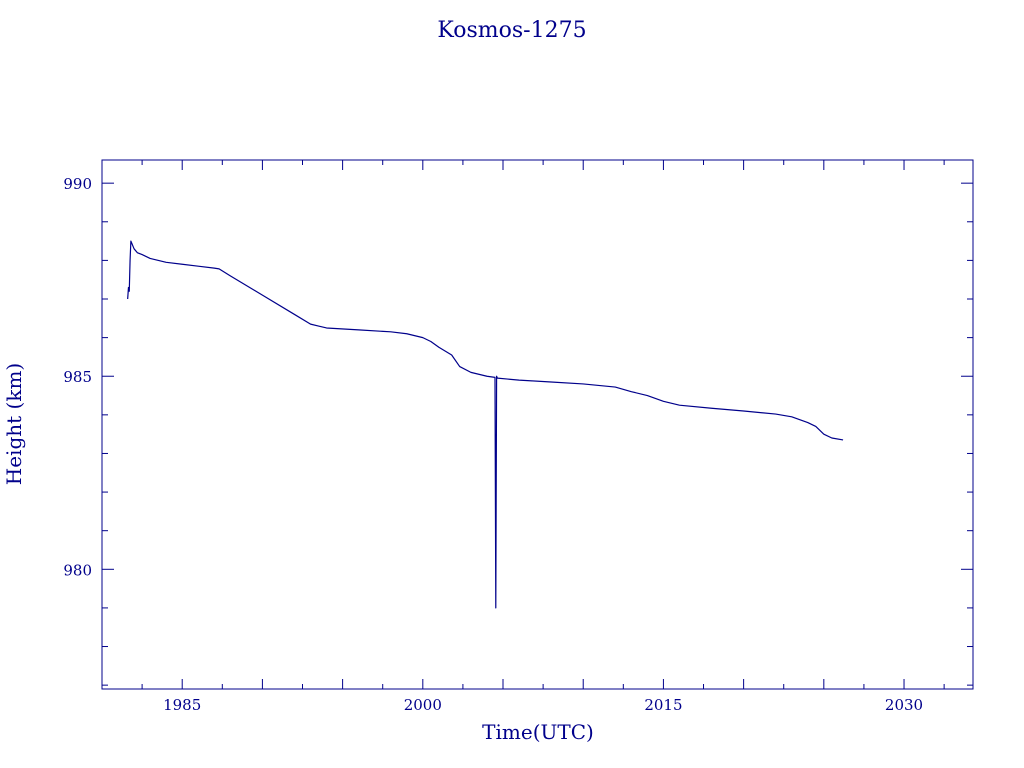 Image resolution: width=1024 pixels, height=768 pixels. Describe the element at coordinates (904, 705) in the screenshot. I see `x-tick-label: 2030` at that location.